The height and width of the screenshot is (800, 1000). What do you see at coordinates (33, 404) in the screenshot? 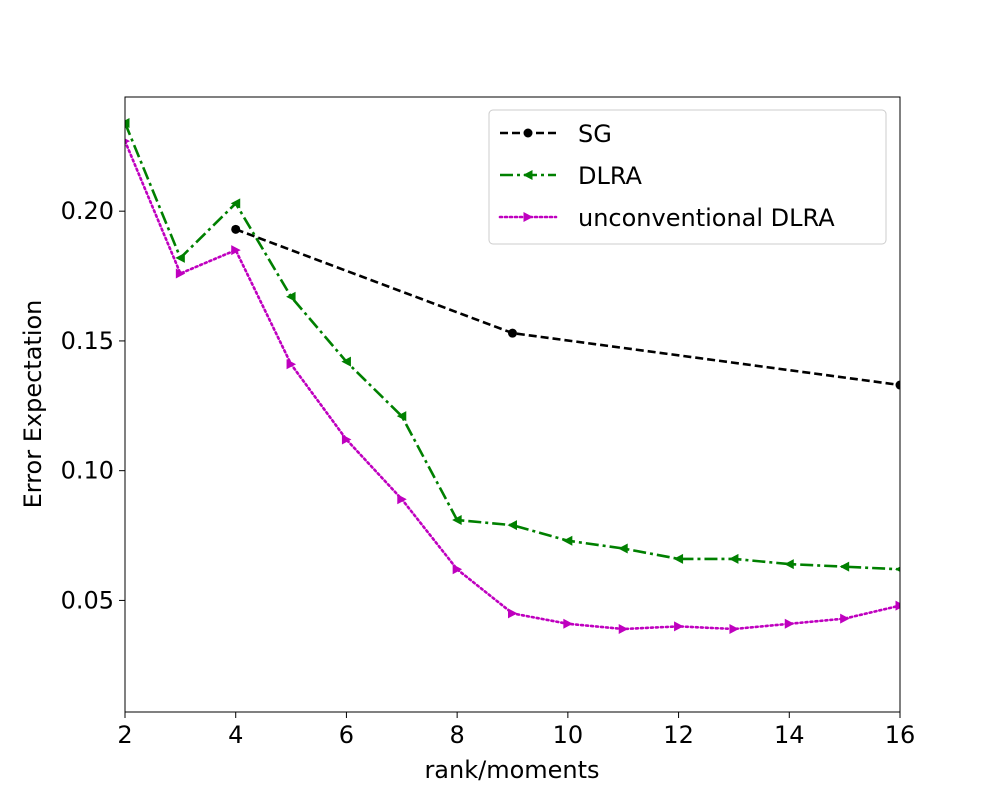
I see `y-axis-label: Error Expectation` at bounding box center [33, 404].